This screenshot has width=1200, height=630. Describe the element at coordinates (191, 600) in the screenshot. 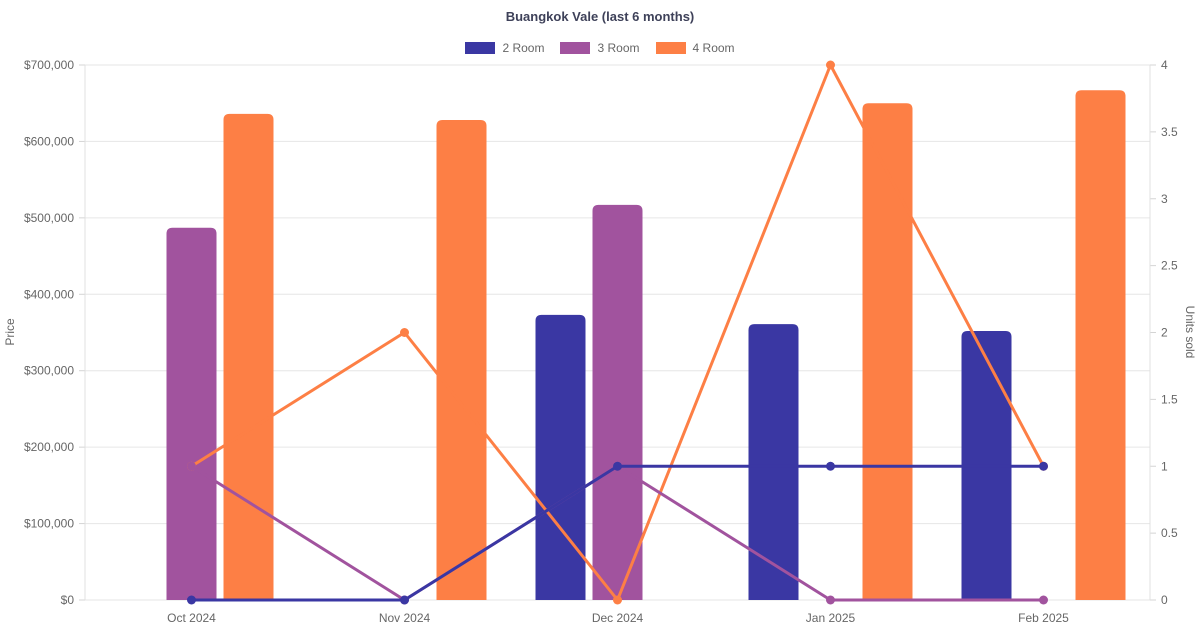

I see `point-2-room-oct-2024` at that location.